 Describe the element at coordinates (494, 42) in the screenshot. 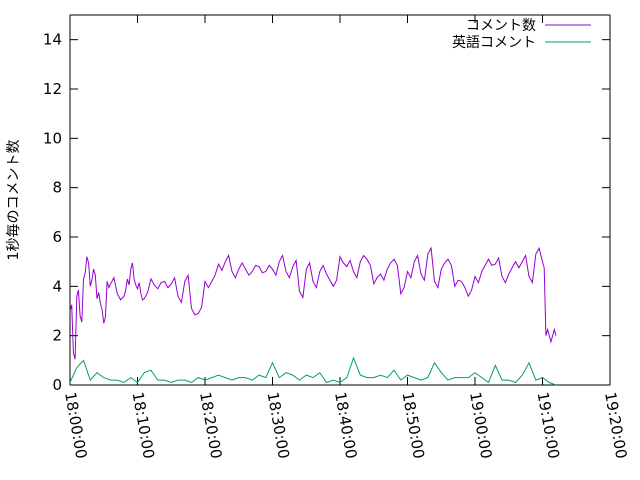

I see `legend-label: 英語コメント` at that location.